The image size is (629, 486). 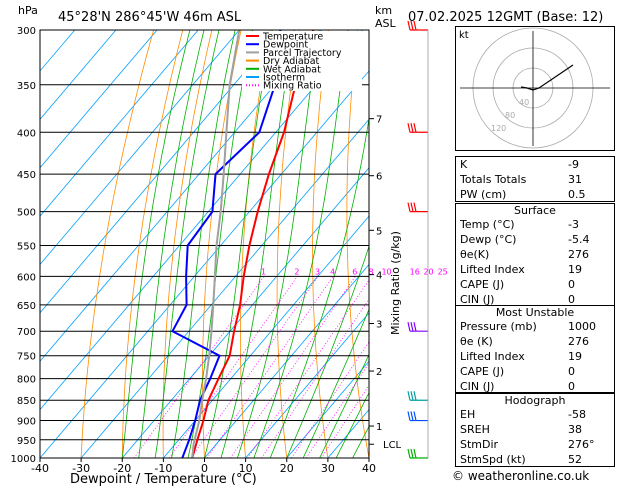 What do you see at coordinates (81, 468) in the screenshot?
I see `x-tick-label: -30` at bounding box center [81, 468].